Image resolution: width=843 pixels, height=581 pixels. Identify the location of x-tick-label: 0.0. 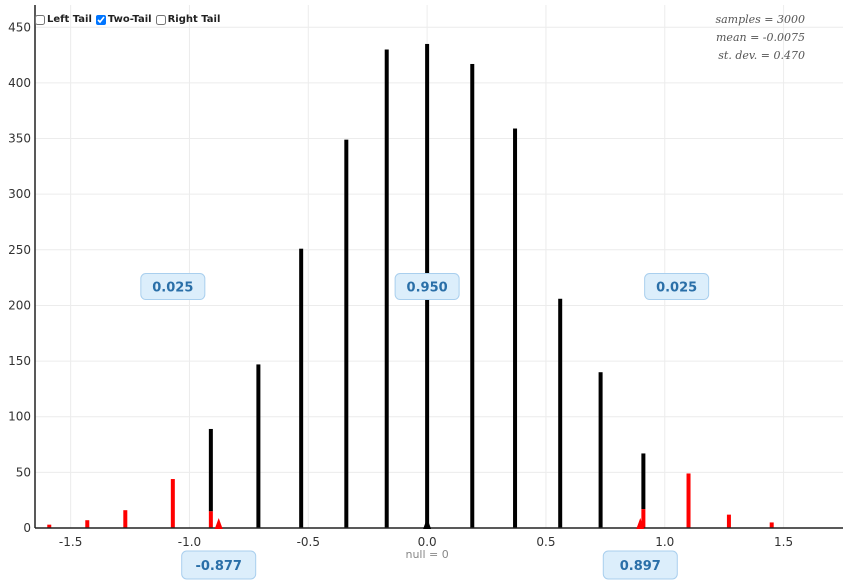
(427, 542).